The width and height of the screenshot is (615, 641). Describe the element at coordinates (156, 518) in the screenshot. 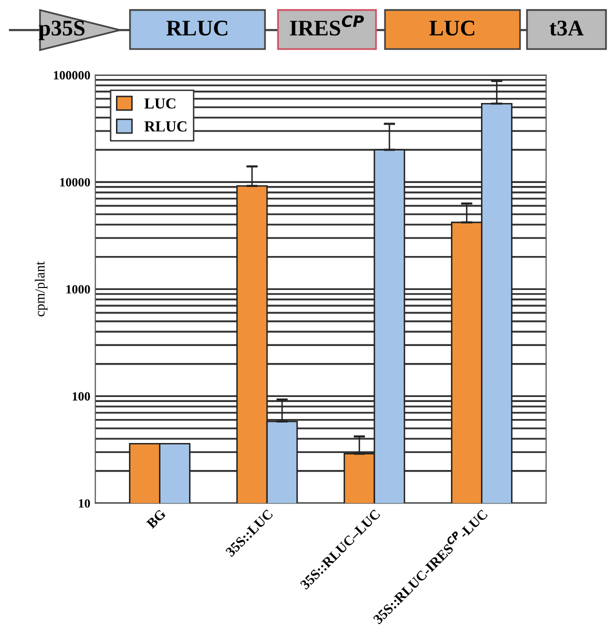

I see `x-tick-label: BG` at that location.